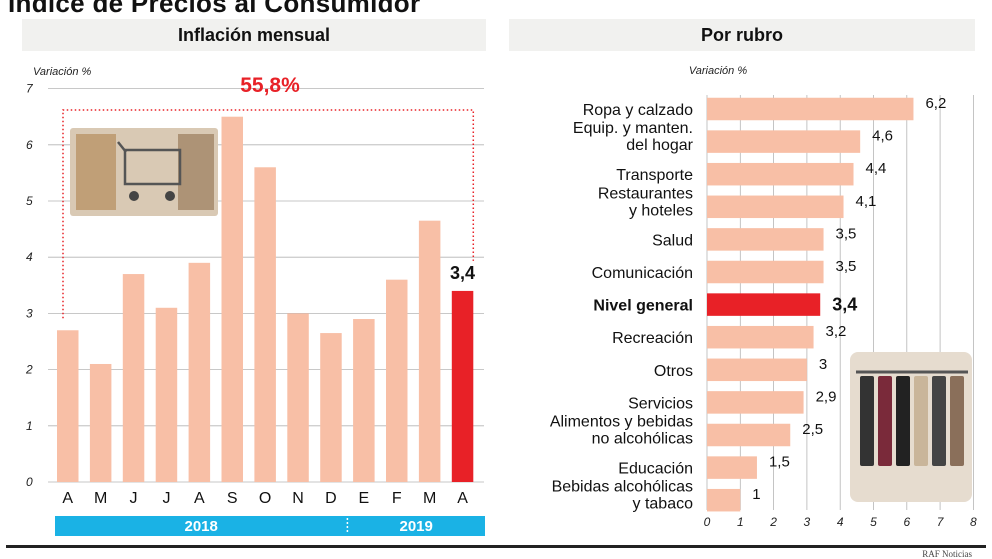  What do you see at coordinates (873, 522) in the screenshot?
I see `x-tick-label: 5` at bounding box center [873, 522].